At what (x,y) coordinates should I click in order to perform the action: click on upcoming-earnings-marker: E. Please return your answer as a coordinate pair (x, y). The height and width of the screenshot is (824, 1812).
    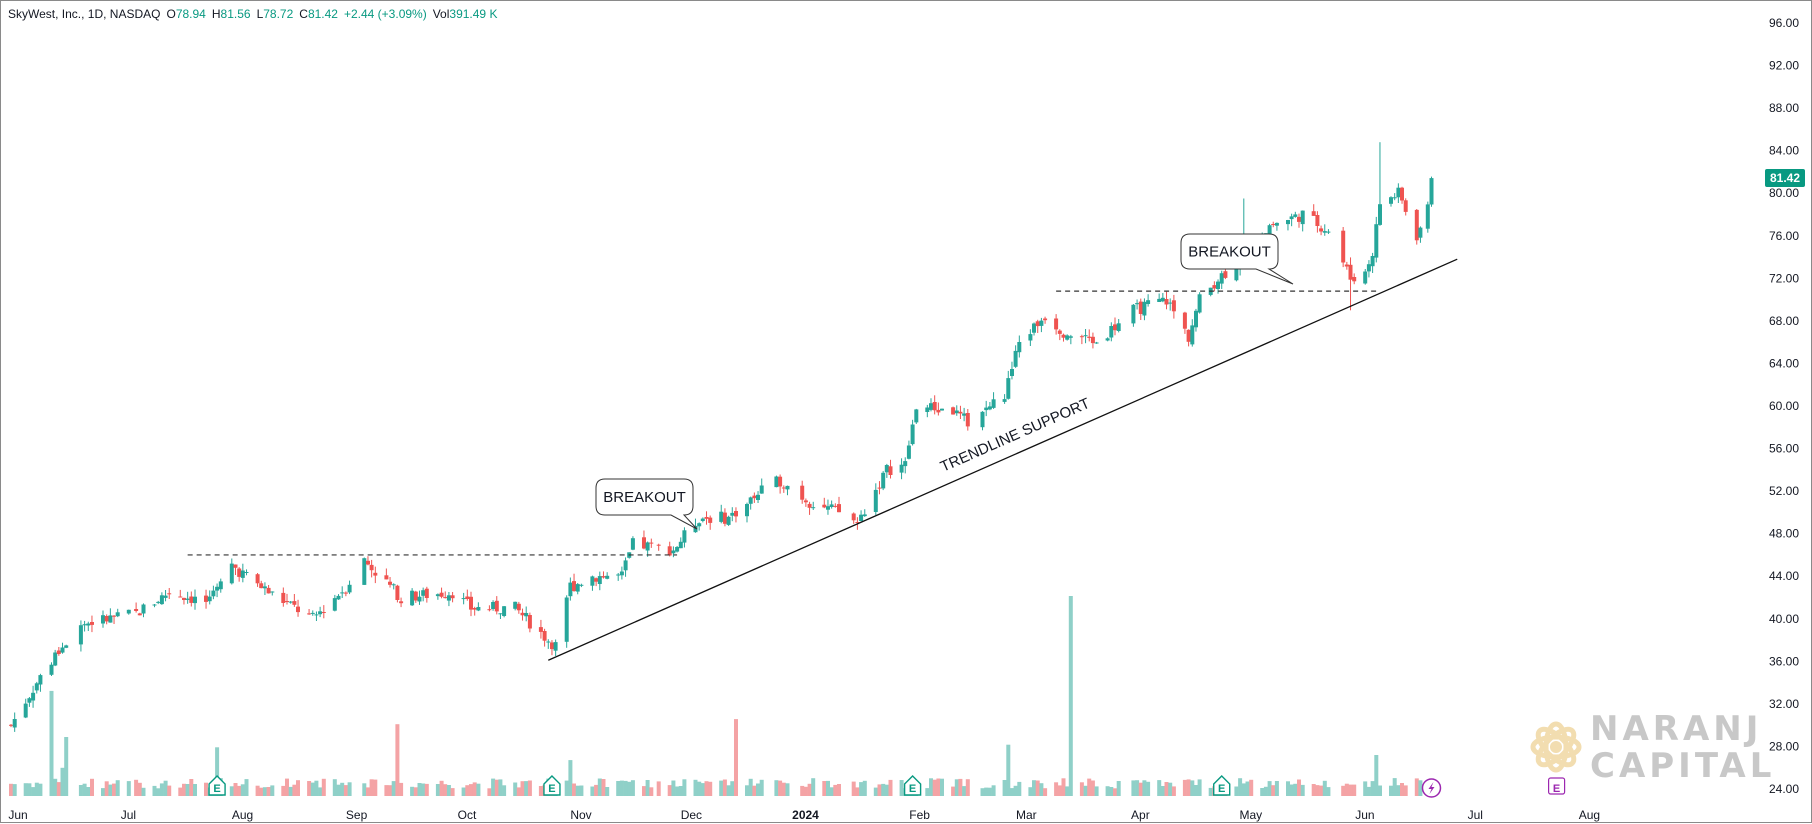
    Looking at the image, I should click on (1556, 786).